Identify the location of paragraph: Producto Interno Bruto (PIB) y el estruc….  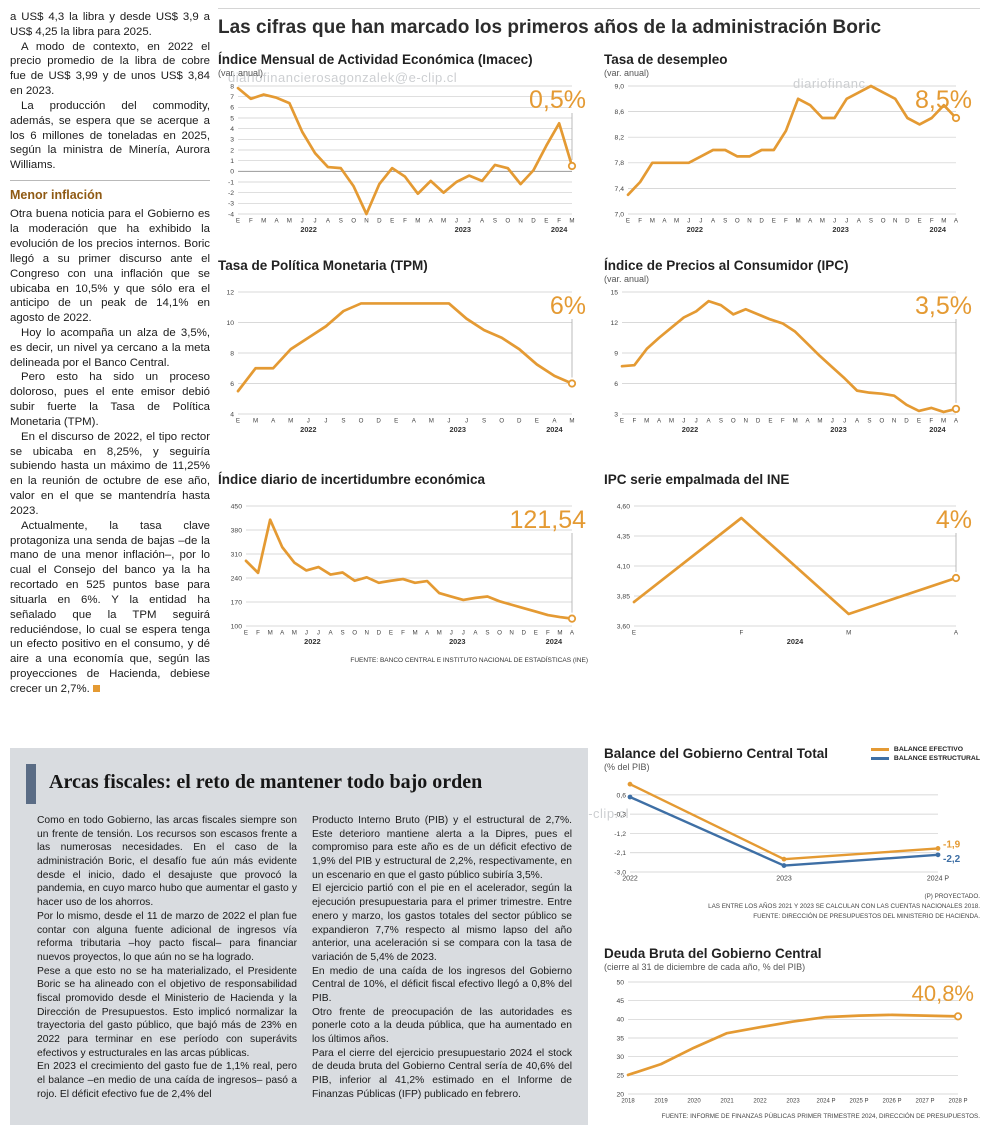
(442, 848).